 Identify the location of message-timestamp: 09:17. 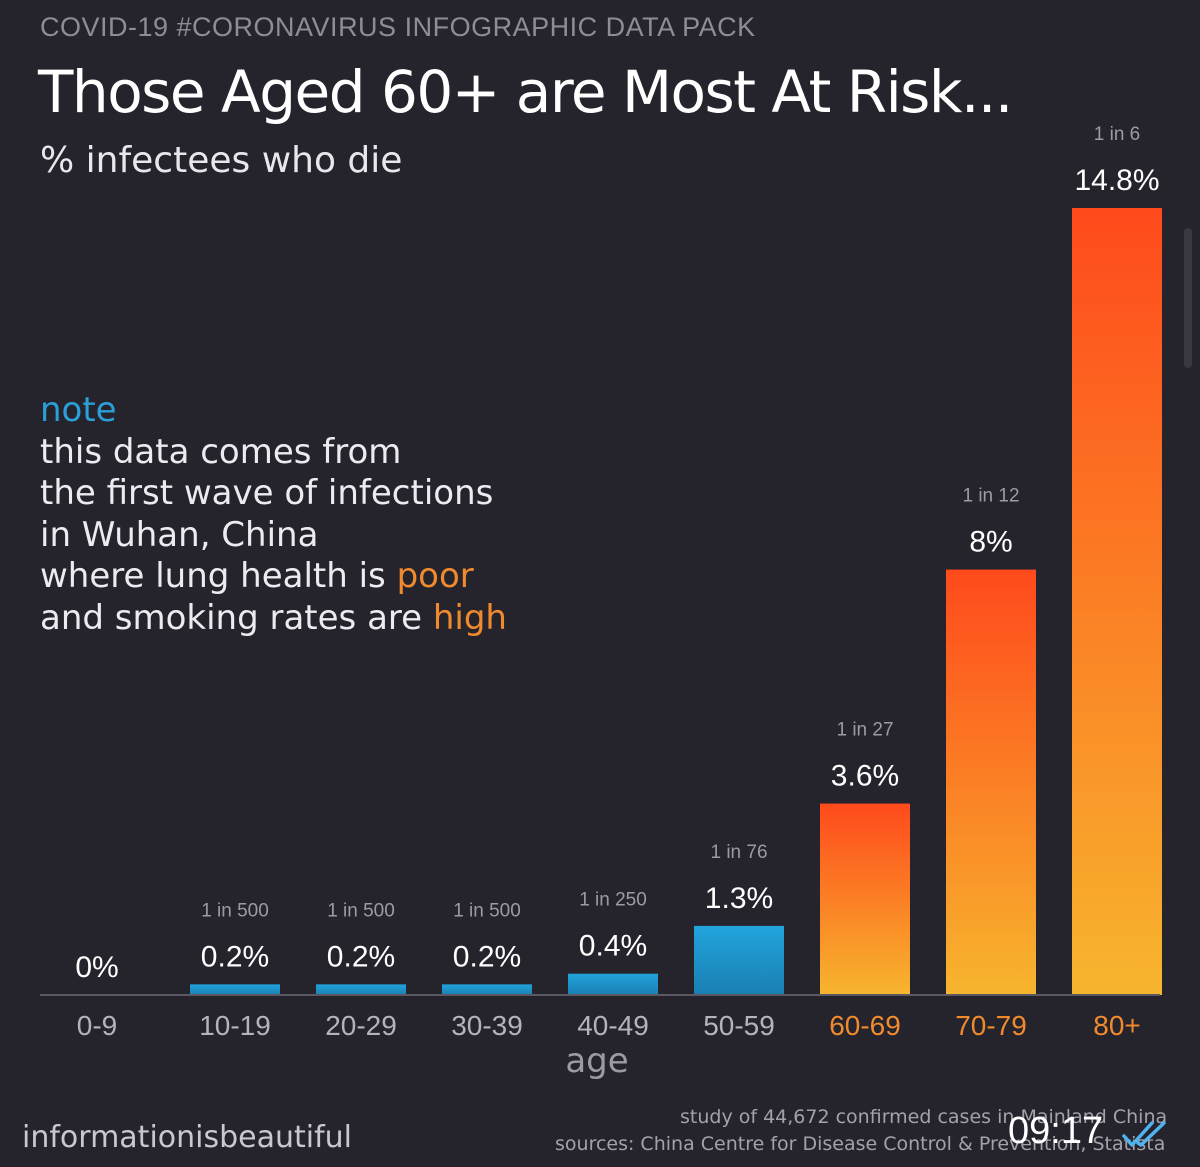
(1056, 1131).